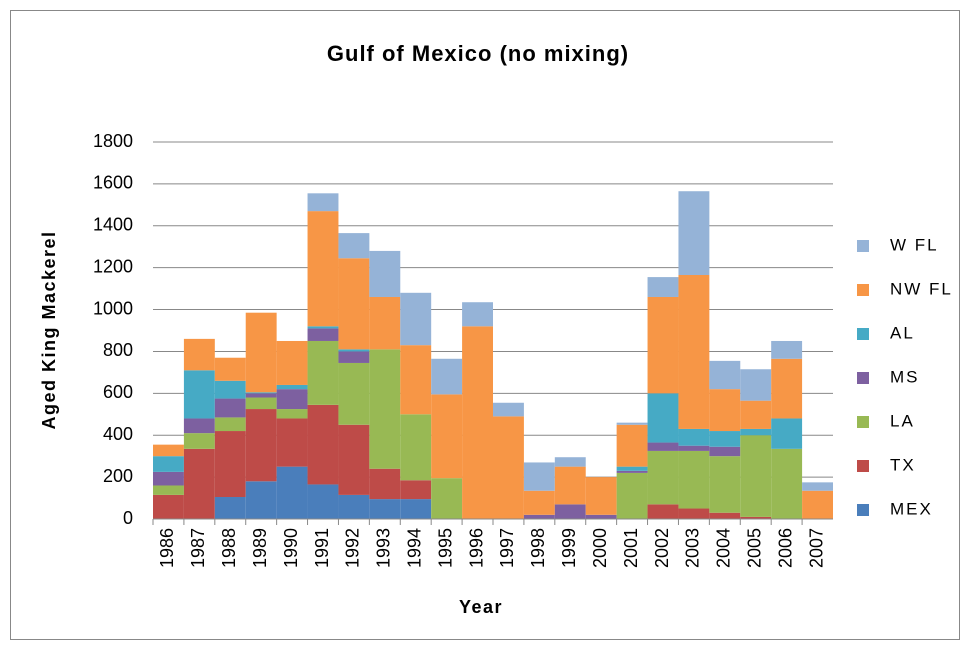 The width and height of the screenshot is (970, 654). Describe the element at coordinates (353, 548) in the screenshot. I see `x-tick-label: 1992` at that location.